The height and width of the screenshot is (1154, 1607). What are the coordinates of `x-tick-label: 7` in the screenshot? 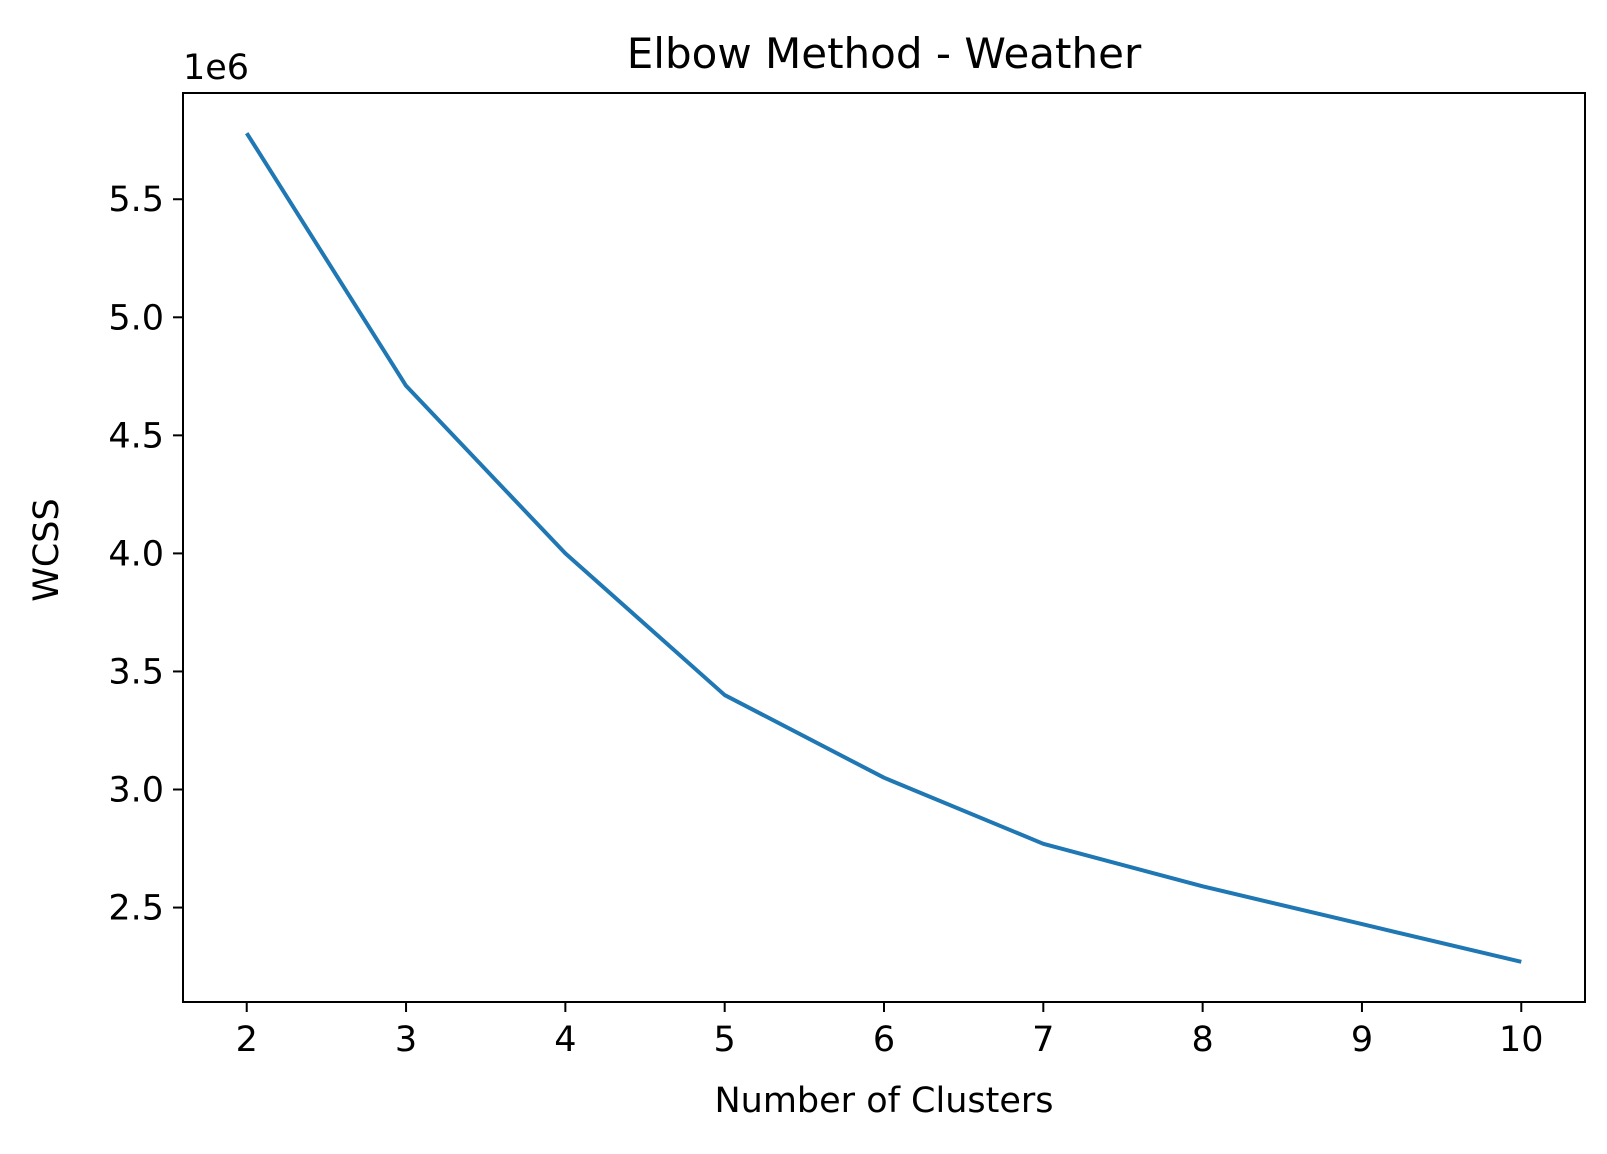 It's located at (1043, 1040).